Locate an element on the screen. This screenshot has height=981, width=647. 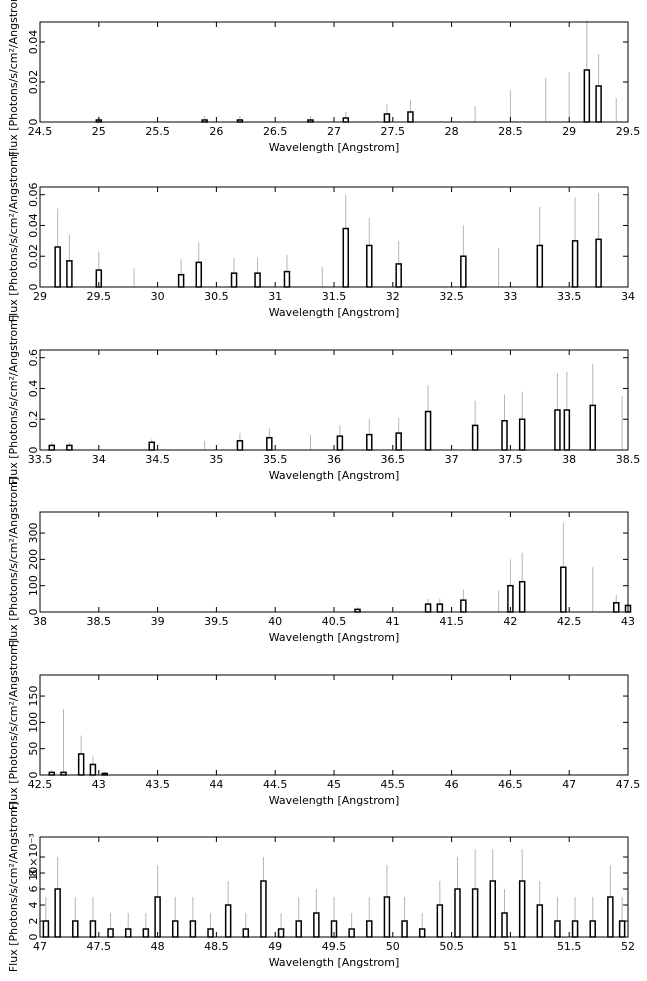
x-tick-label: 26 is located at coordinates (216, 131).